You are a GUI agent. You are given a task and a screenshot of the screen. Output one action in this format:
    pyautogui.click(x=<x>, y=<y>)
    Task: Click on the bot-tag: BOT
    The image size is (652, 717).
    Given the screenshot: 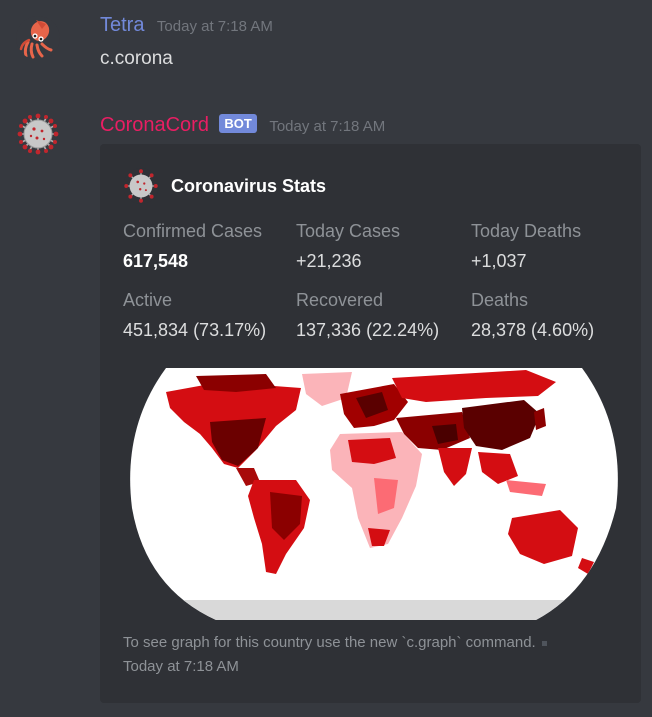 What is the action you would take?
    pyautogui.click(x=238, y=123)
    